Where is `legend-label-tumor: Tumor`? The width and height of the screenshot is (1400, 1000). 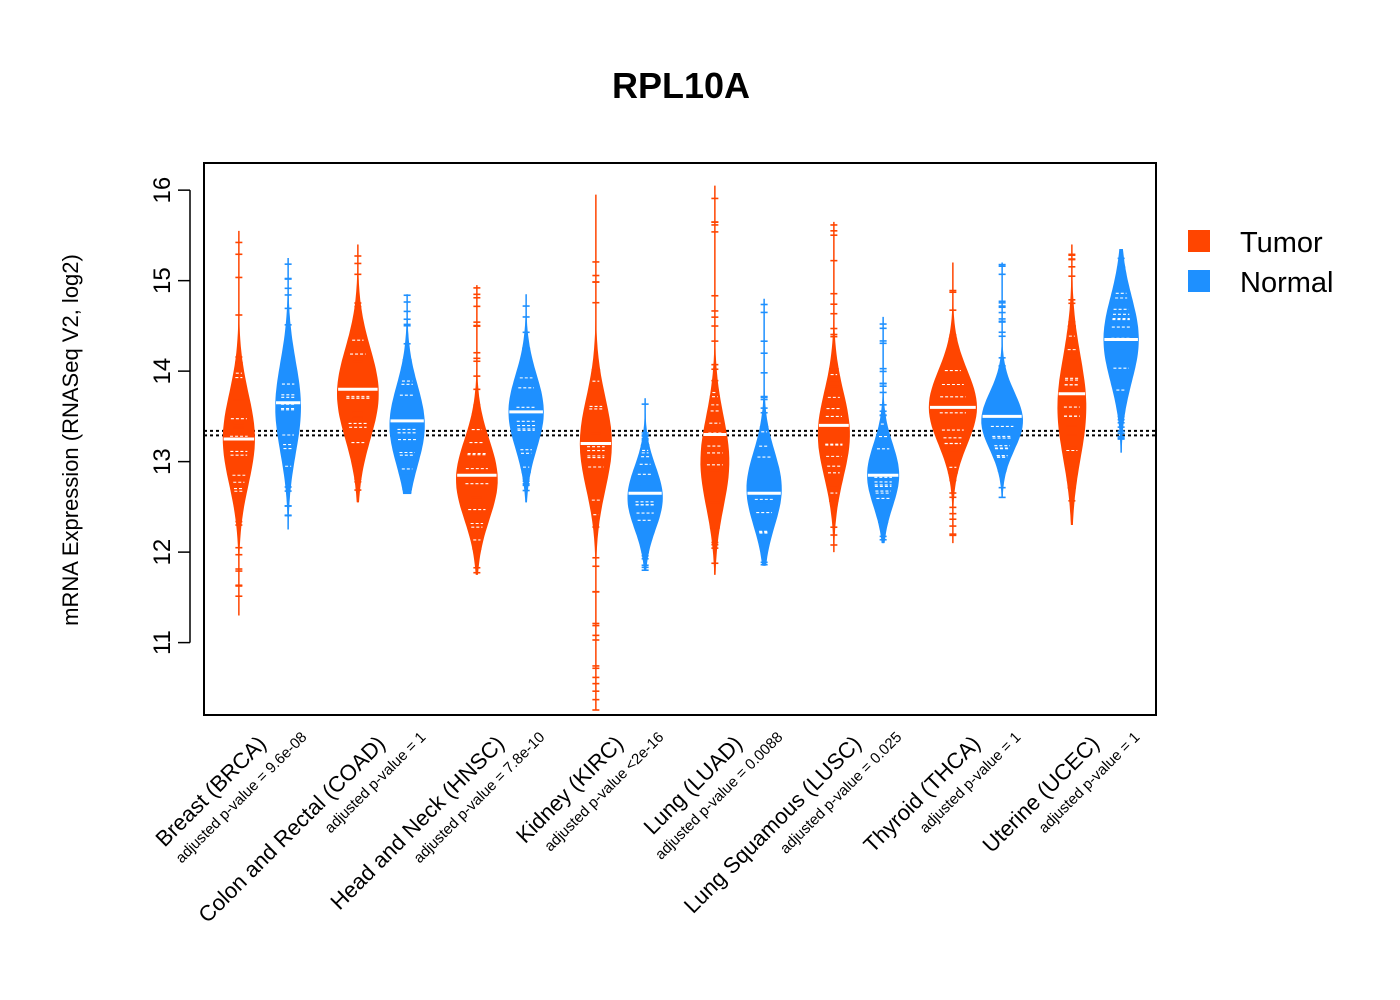
legend-label-tumor: Tumor is located at coordinates (1281, 243).